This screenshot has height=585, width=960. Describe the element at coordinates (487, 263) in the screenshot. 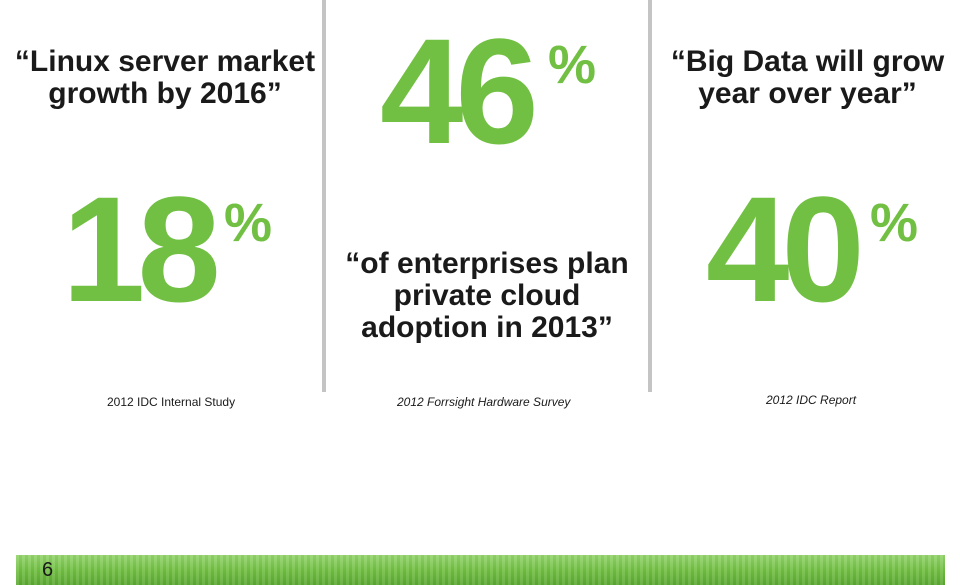

I see `stat-quote-line: “of enterprises plan` at that location.